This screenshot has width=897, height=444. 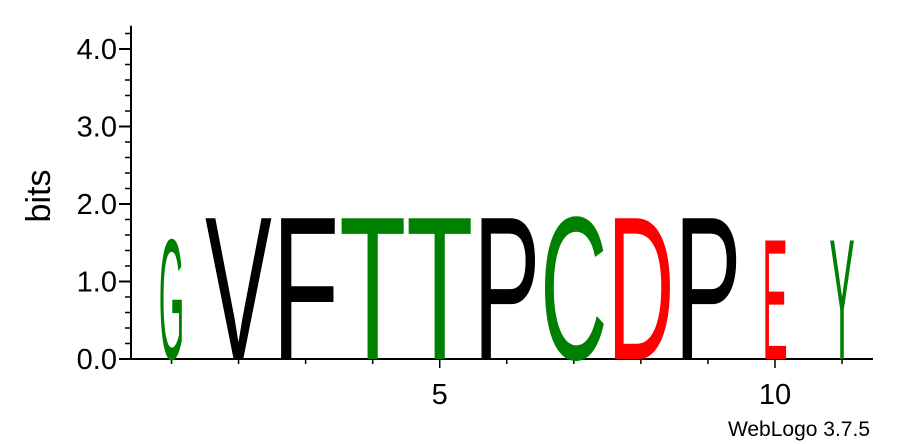 I want to click on logo-letter-C-pos-7: C, so click(x=573, y=288).